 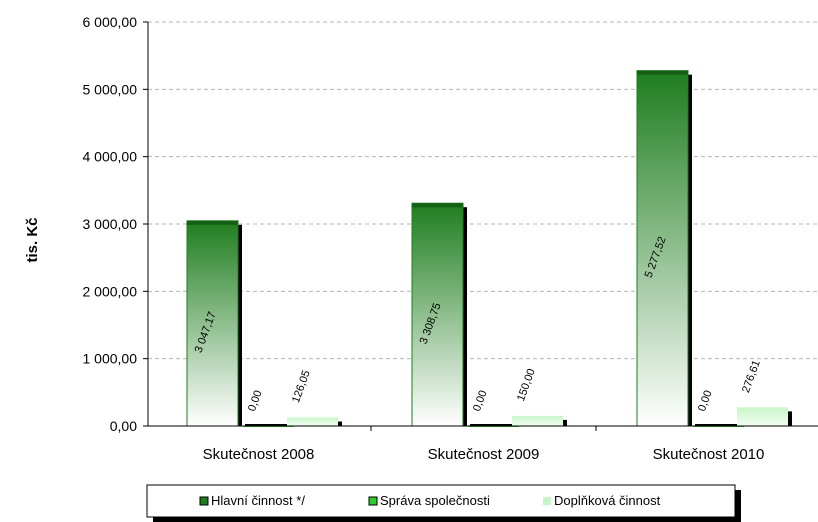 What do you see at coordinates (301, 387) in the screenshot?
I see `data-label: 126,05` at bounding box center [301, 387].